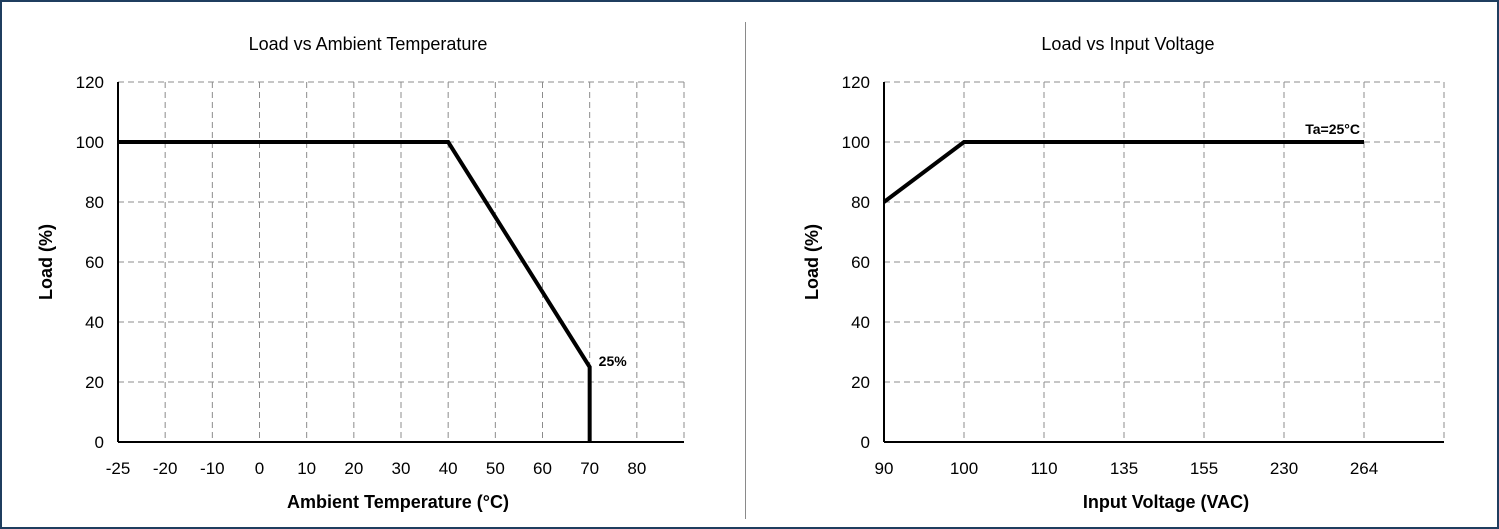 This screenshot has height=529, width=1499. What do you see at coordinates (745, 270) in the screenshot?
I see `panel-divider` at bounding box center [745, 270].